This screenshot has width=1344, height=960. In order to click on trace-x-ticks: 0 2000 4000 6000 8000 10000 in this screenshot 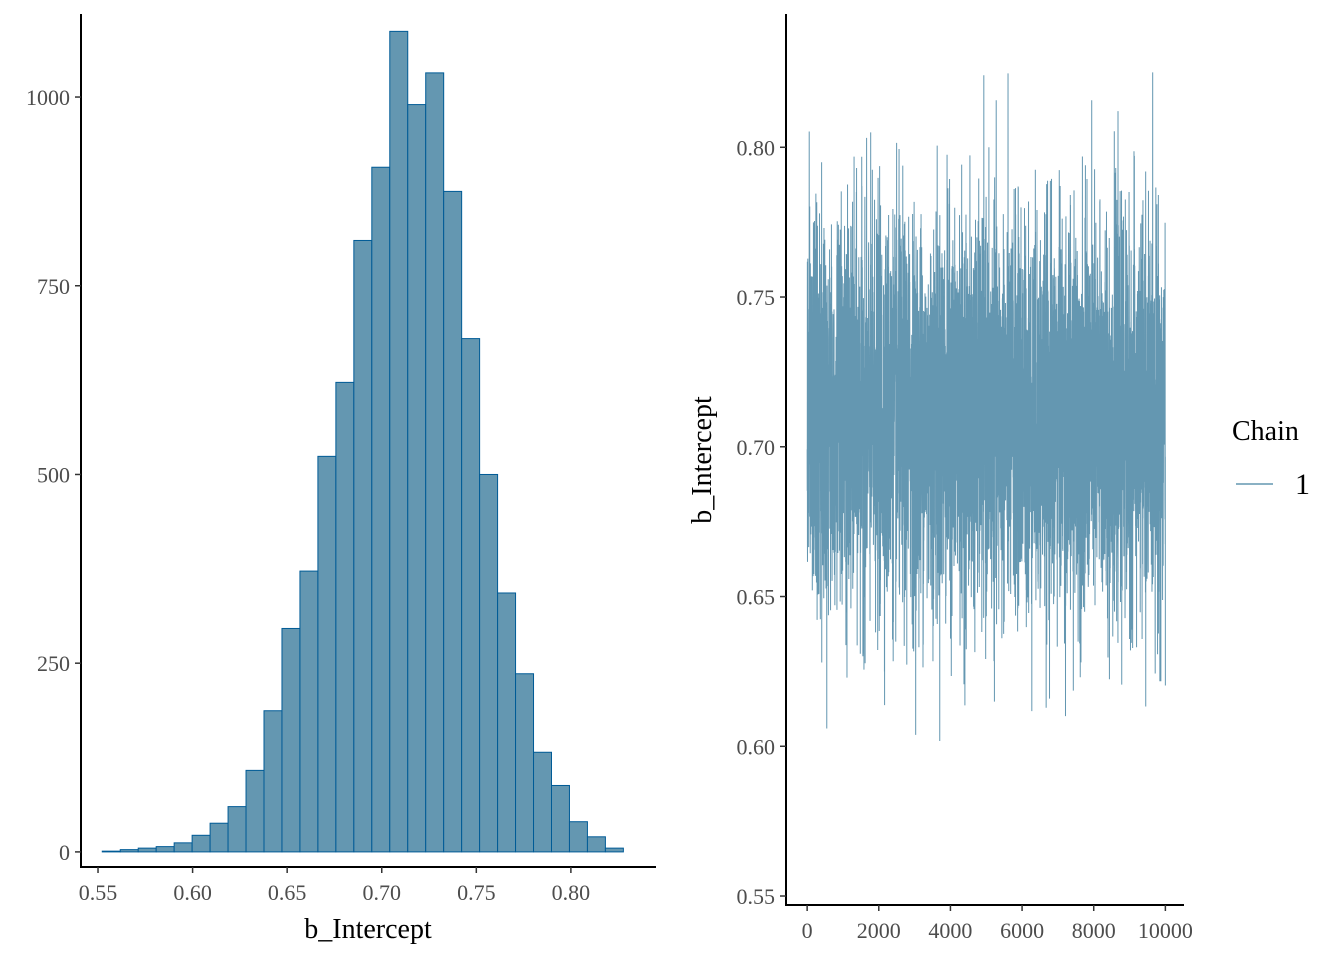, I will do `click(997, 924)`.